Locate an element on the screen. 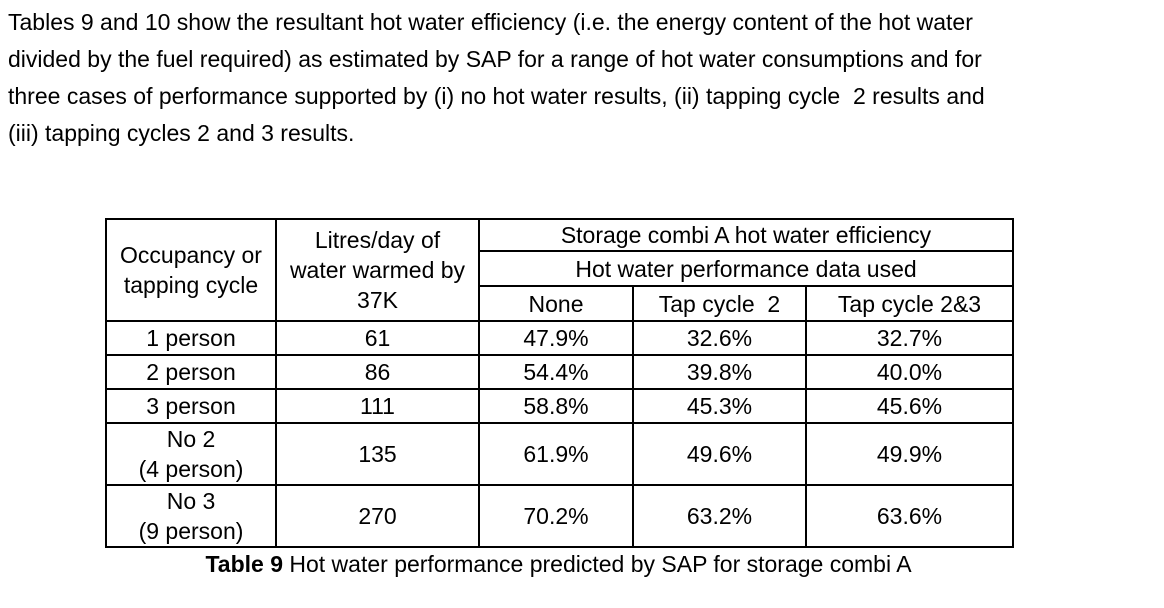 This screenshot has height=608, width=1164. cell-tap-cycle-2and3: 45.6% is located at coordinates (909, 406).